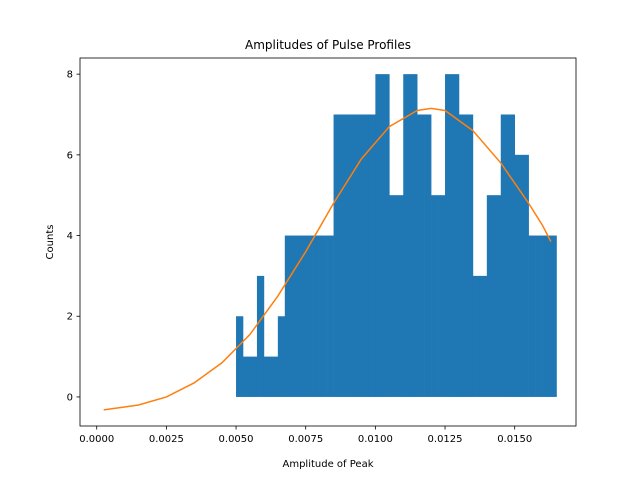  What do you see at coordinates (375, 439) in the screenshot?
I see `x-tick-label: 0.0100` at bounding box center [375, 439].